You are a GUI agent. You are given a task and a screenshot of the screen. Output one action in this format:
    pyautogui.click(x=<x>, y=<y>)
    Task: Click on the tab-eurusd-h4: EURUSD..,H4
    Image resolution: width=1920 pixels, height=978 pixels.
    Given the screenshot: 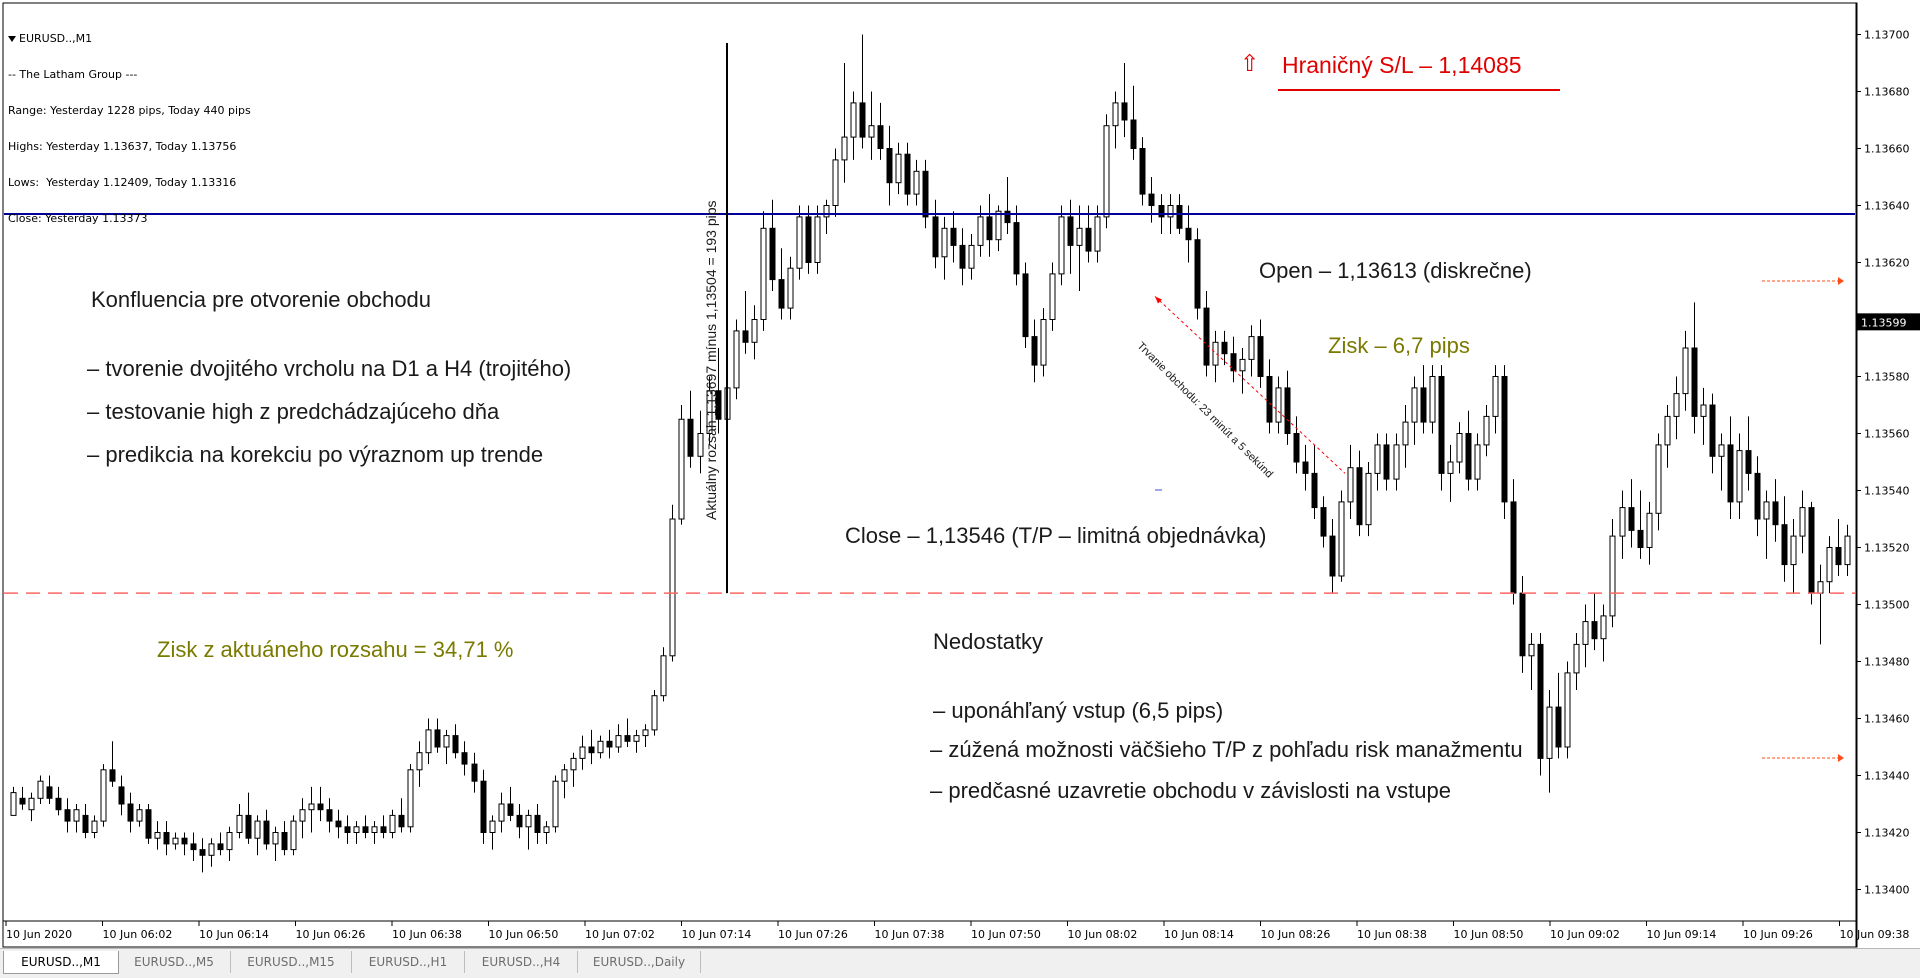 What is the action you would take?
    pyautogui.click(x=521, y=962)
    